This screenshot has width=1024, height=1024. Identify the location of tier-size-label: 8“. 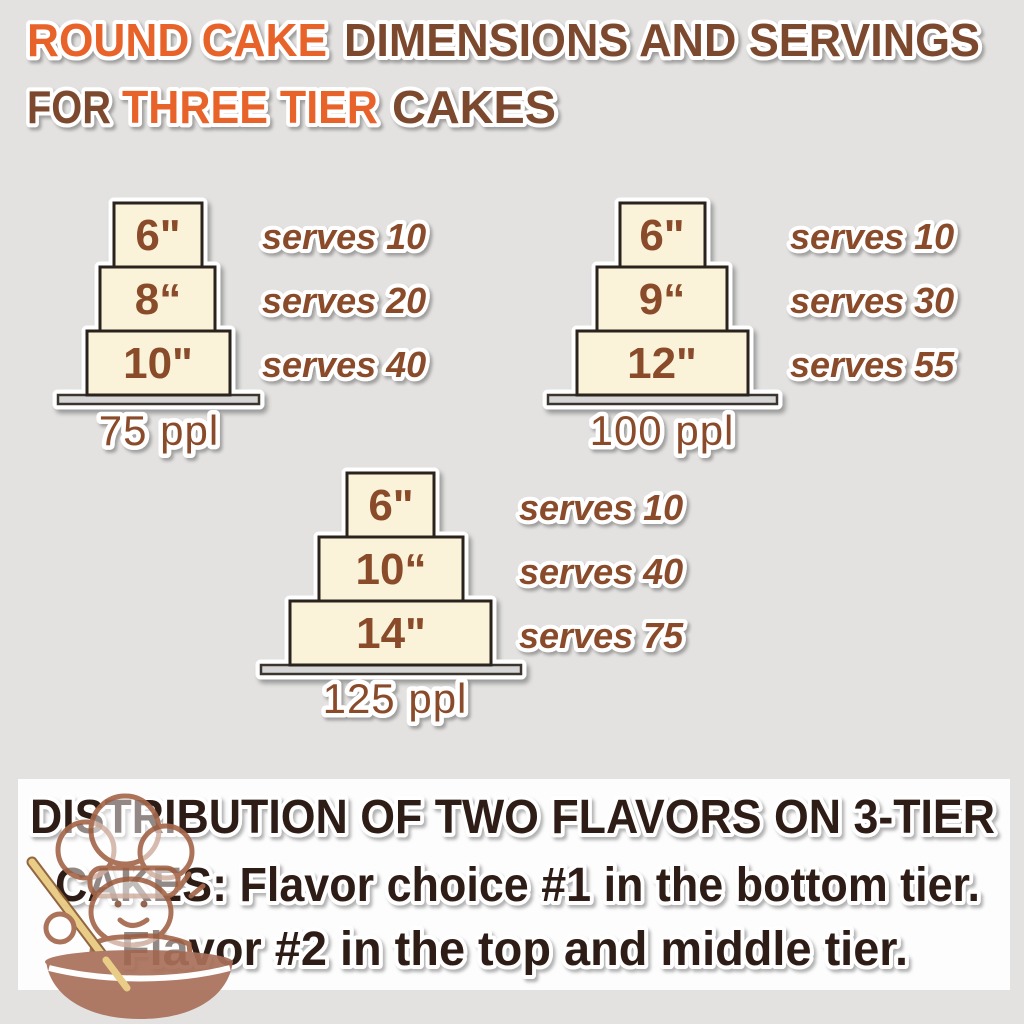
(158, 299).